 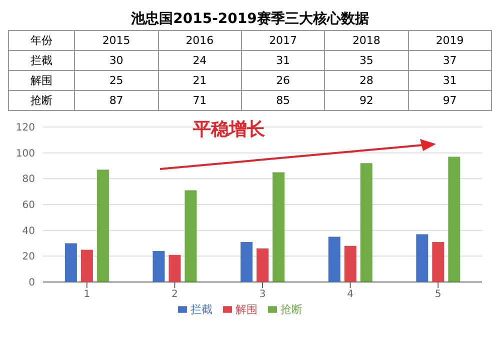 What do you see at coordinates (25, 128) in the screenshot?
I see `y-tick-label: 120` at bounding box center [25, 128].